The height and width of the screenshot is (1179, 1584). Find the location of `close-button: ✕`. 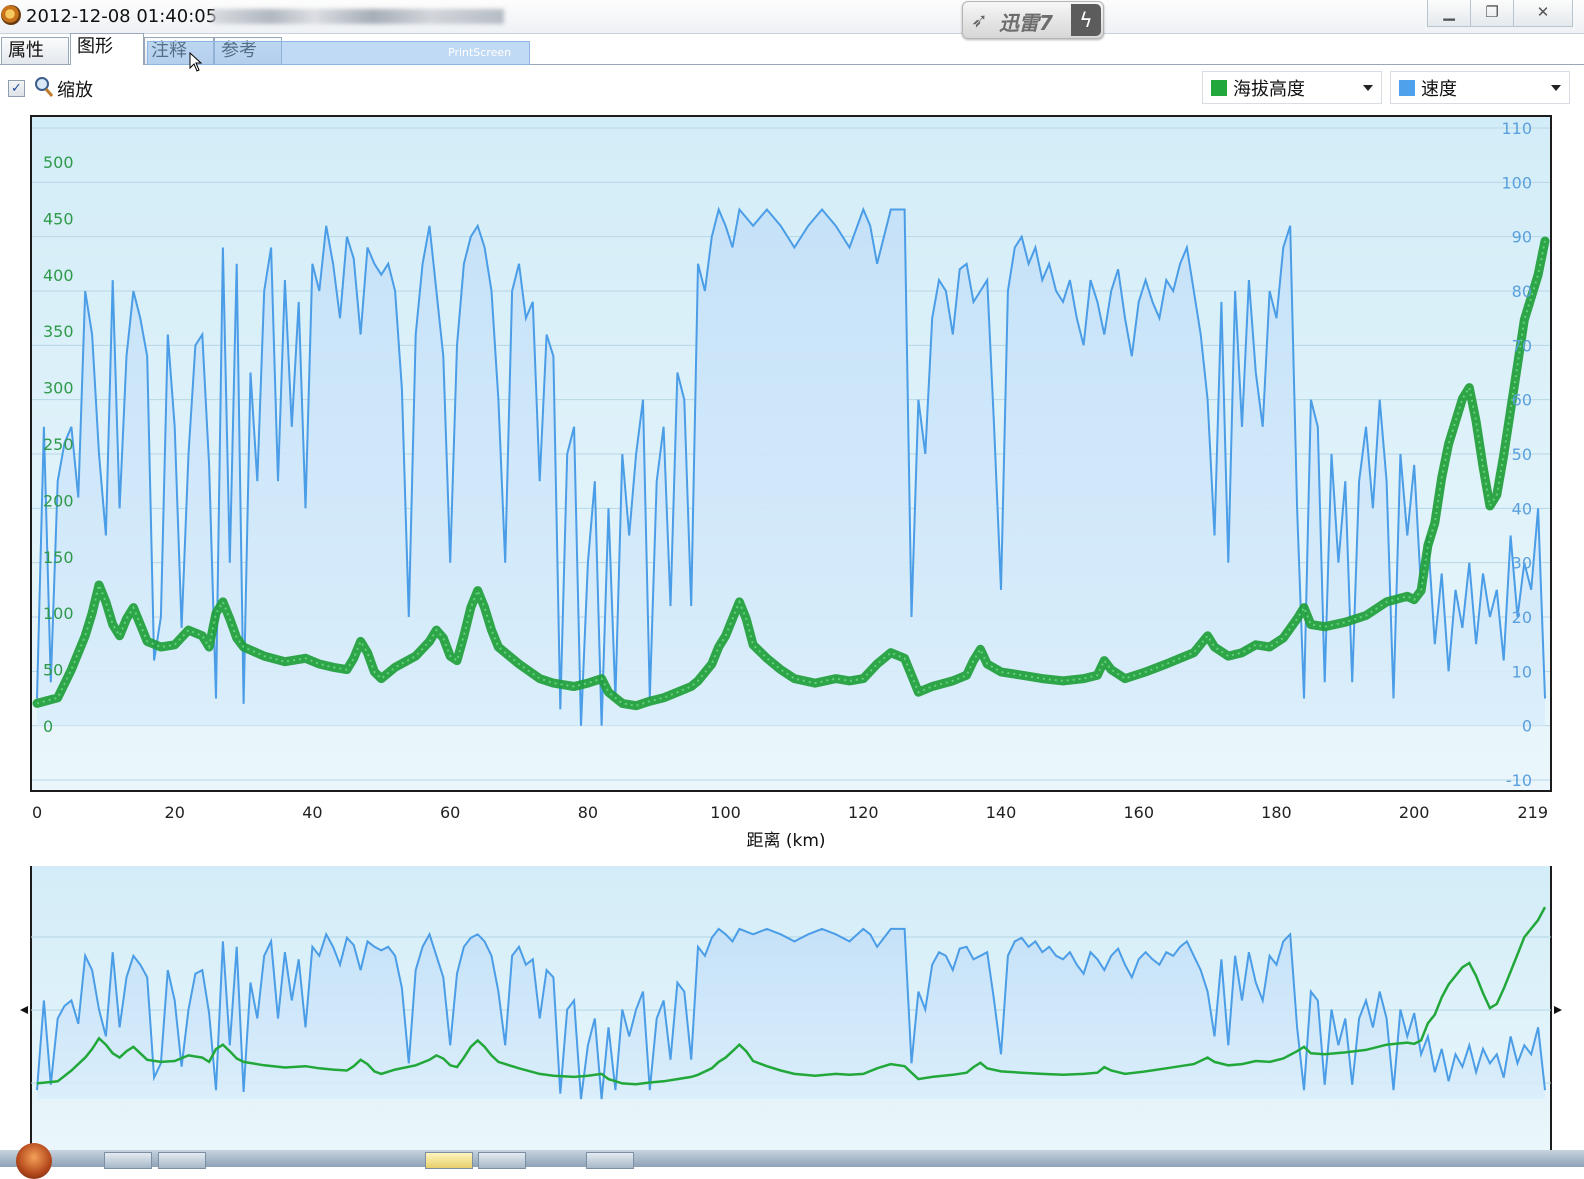

close-button: ✕ is located at coordinates (1543, 13).